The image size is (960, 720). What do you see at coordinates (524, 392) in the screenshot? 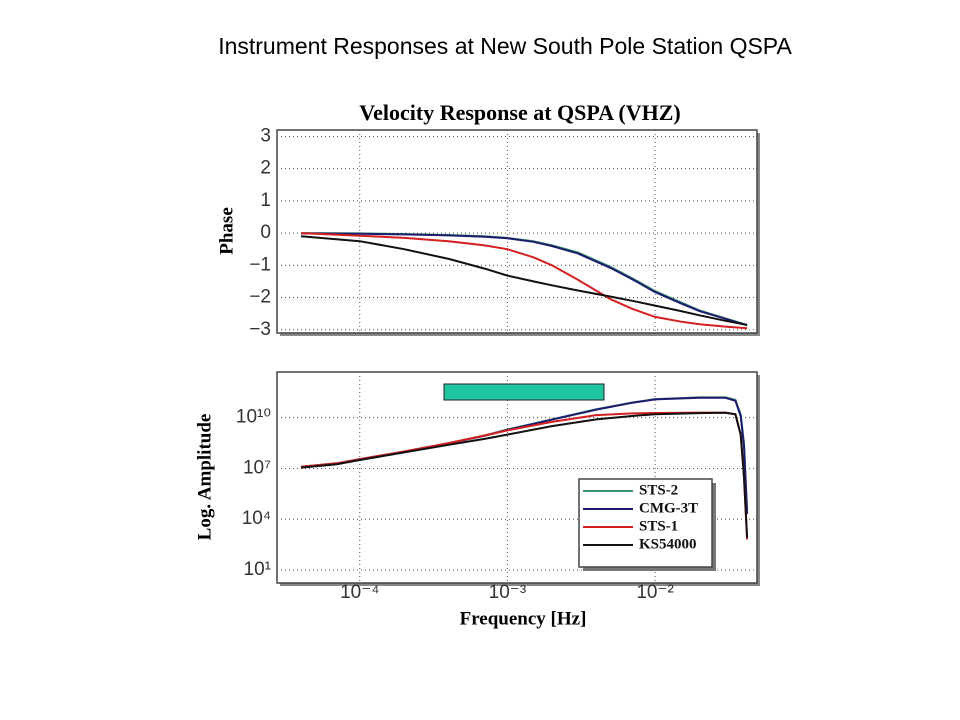
I see `cover-box` at bounding box center [524, 392].